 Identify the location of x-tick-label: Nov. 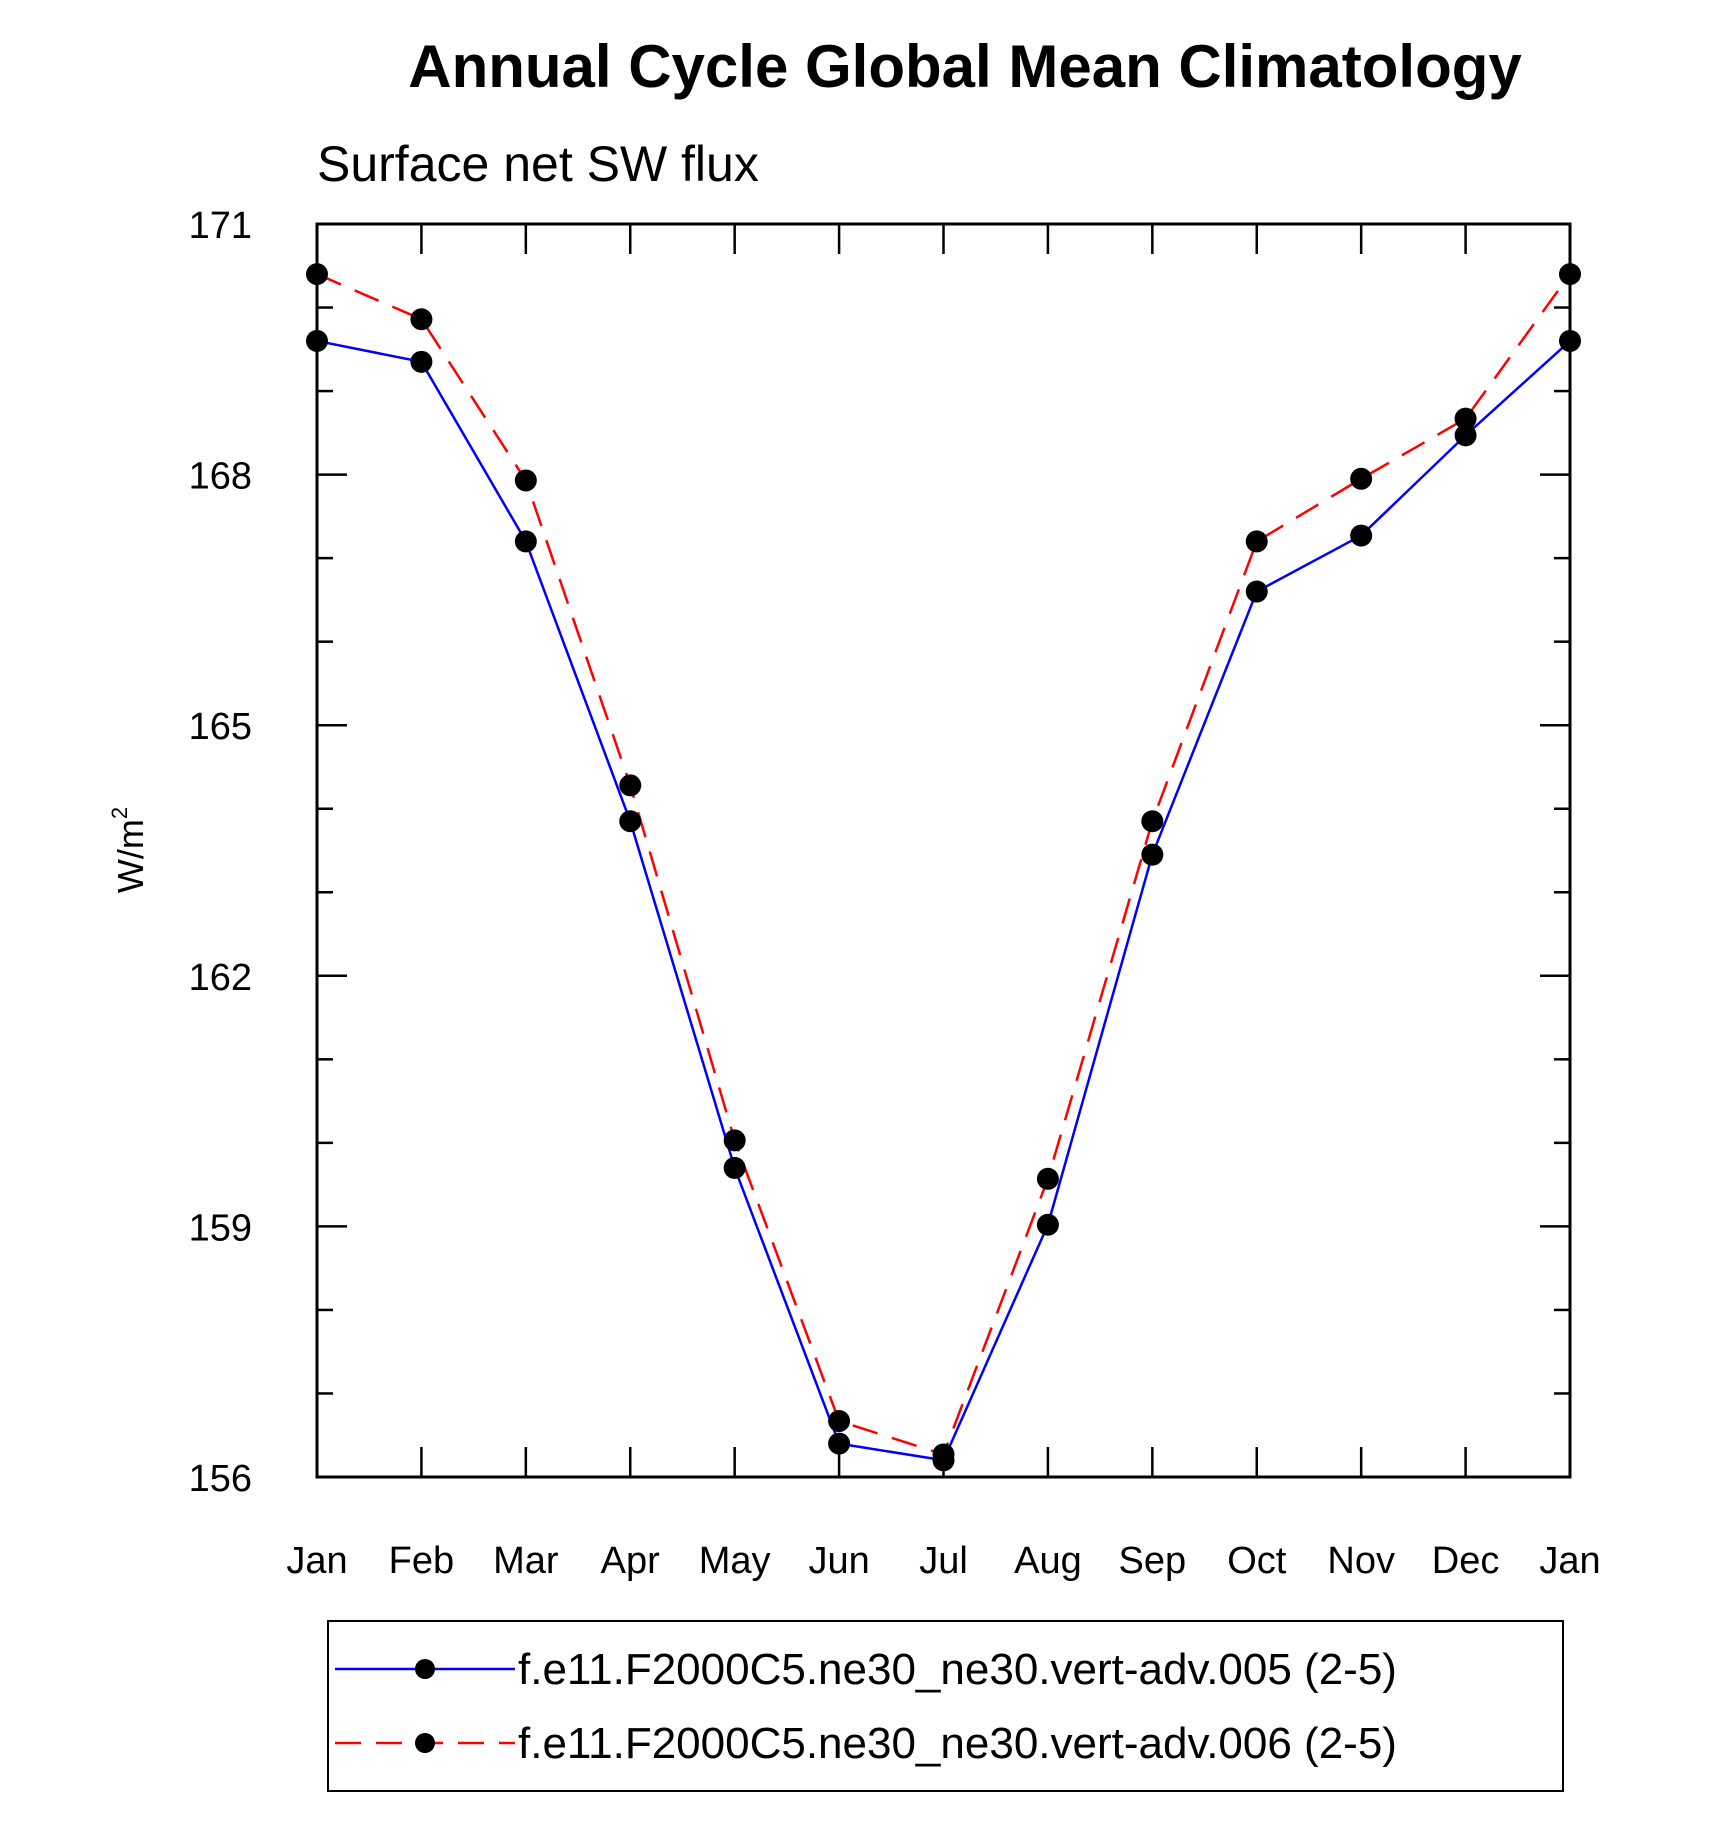
(1361, 1561).